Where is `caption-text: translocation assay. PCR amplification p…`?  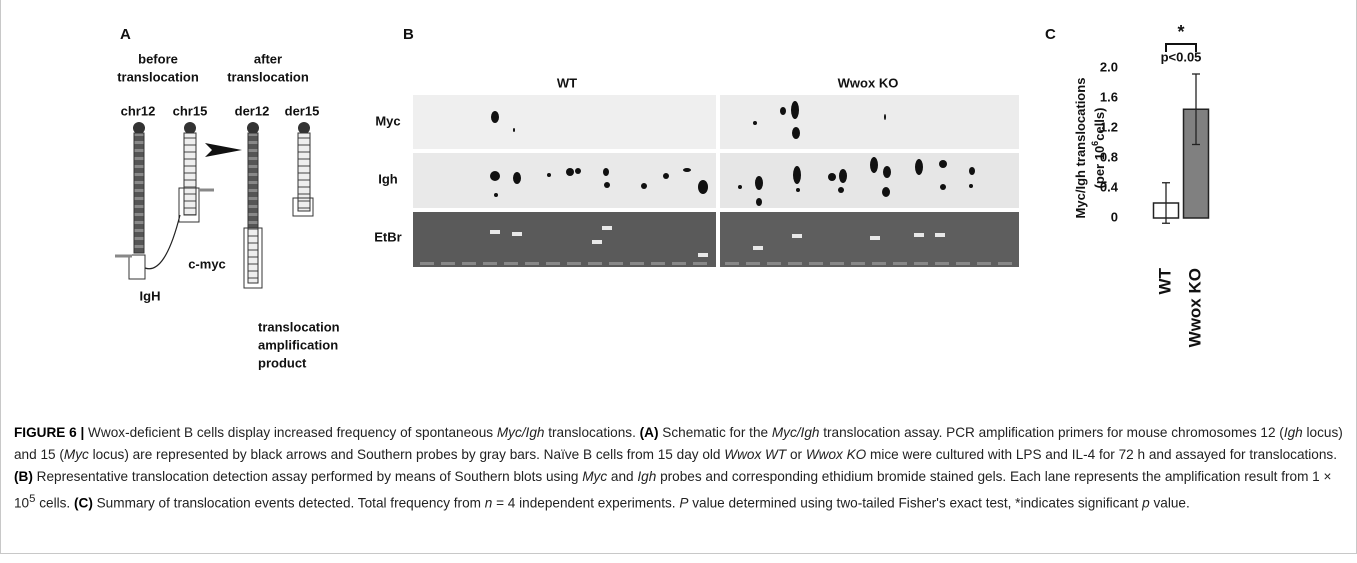
caption-text: translocation assay. PCR amplification p… is located at coordinates (1051, 432).